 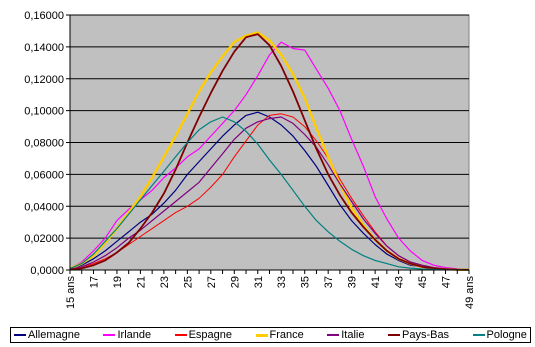 I want to click on legend-item: Irlande, so click(x=127, y=335).